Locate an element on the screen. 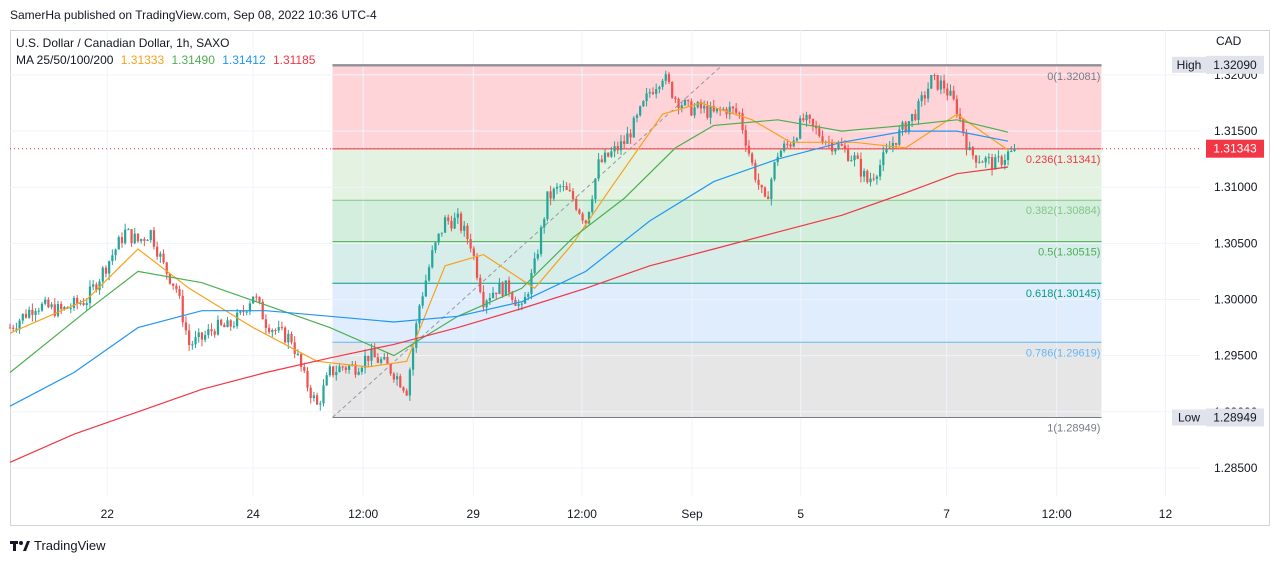 Image resolution: width=1280 pixels, height=563 pixels. x-tick-label: Sep is located at coordinates (692, 514).